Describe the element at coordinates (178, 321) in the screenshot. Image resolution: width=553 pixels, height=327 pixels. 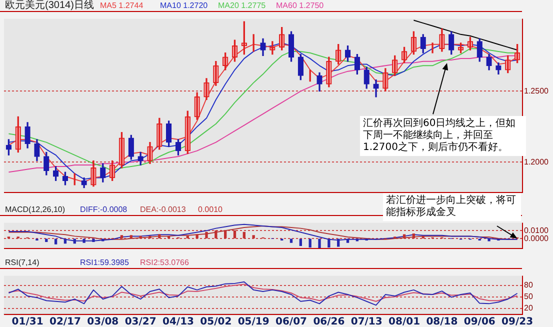
I see `x-tick-label: 04/13` at that location.